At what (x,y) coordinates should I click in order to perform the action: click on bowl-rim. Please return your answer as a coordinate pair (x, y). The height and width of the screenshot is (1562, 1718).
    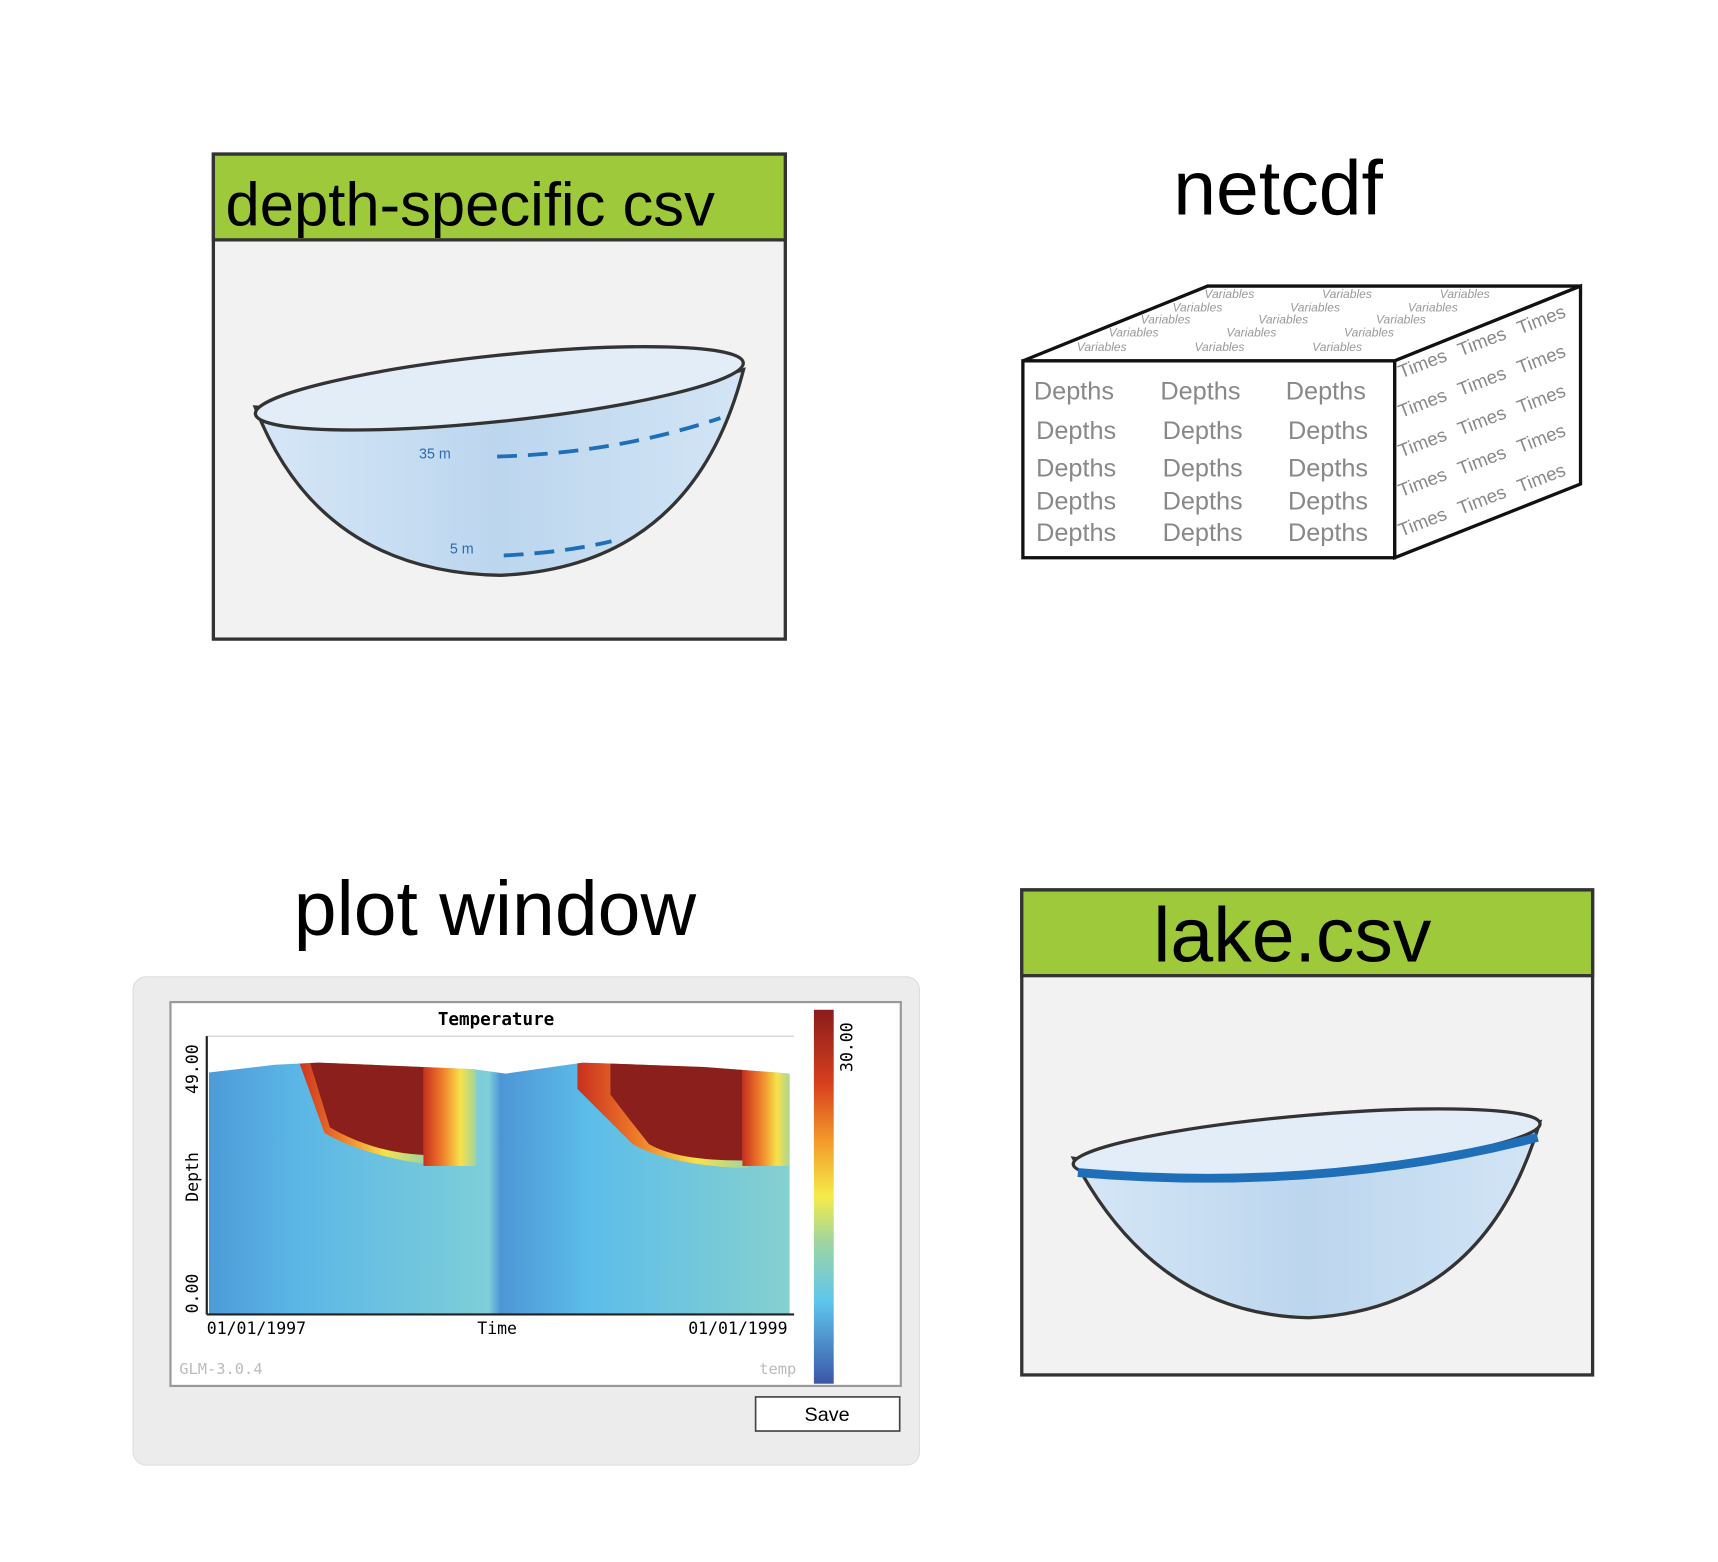
    Looking at the image, I should click on (499, 388).